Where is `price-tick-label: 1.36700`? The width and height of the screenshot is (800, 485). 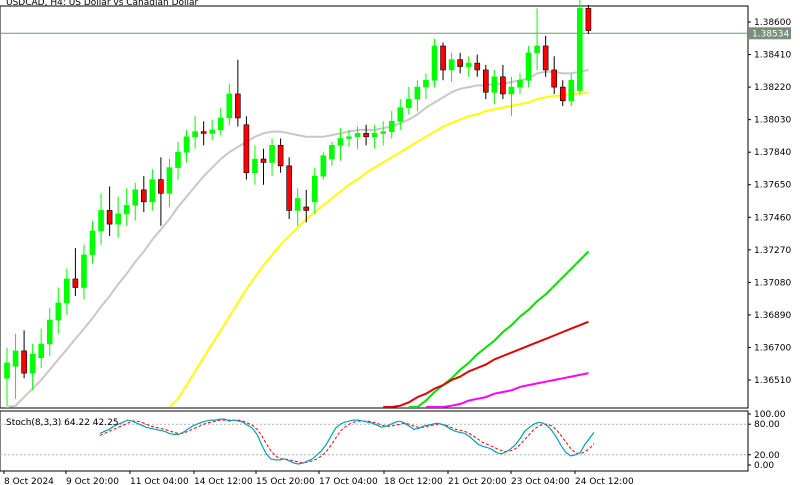
price-tick-label: 1.36700 is located at coordinates (772, 348).